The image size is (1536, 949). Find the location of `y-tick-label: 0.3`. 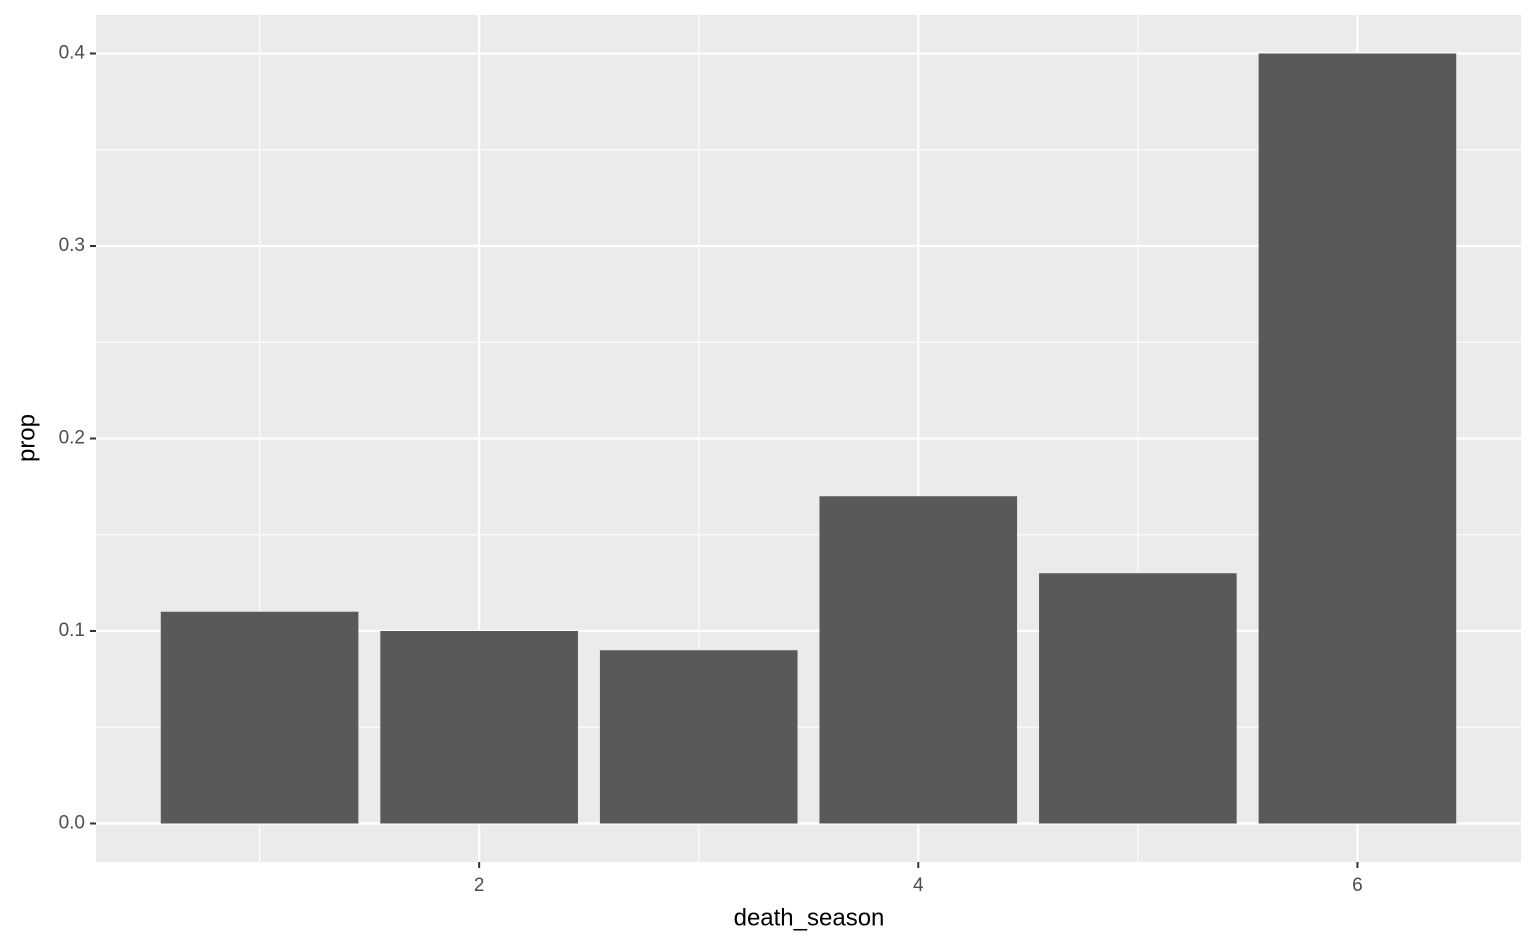

y-tick-label: 0.3 is located at coordinates (72, 245).